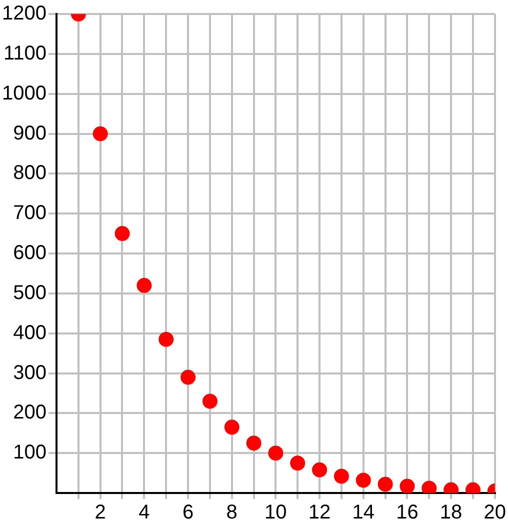 The image size is (508, 531). What do you see at coordinates (29, 253) in the screenshot?
I see `y-tick-label: 600` at bounding box center [29, 253].